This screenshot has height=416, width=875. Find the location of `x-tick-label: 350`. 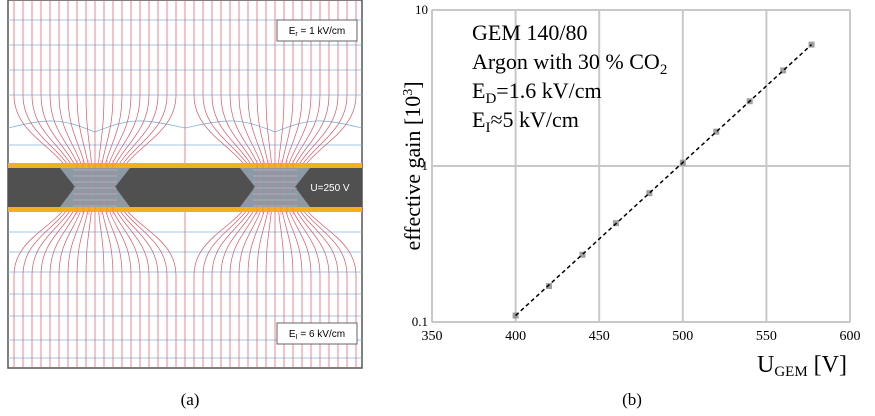

x-tick-label: 350 is located at coordinates (432, 336).